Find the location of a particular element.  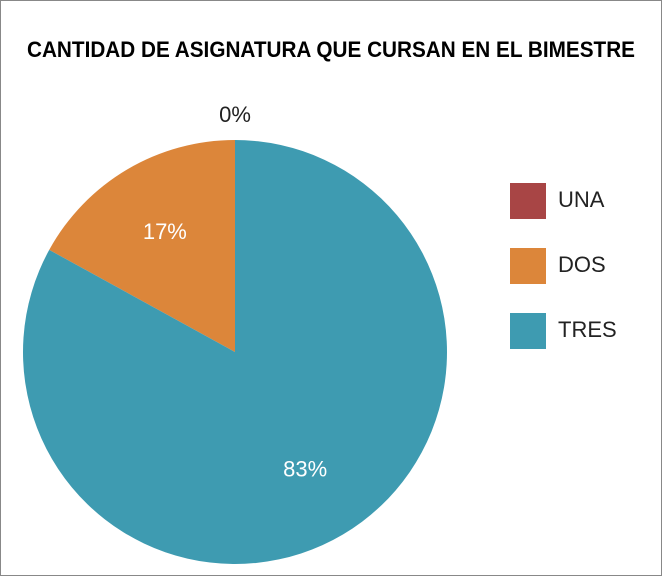

legend-label: DOS is located at coordinates (582, 264).